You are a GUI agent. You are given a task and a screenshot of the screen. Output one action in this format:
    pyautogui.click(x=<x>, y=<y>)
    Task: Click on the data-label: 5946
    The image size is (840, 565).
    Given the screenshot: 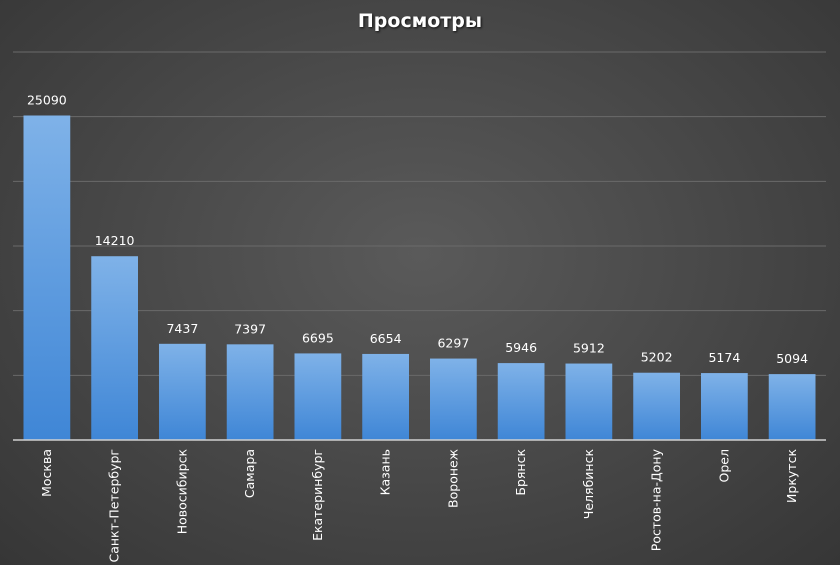 What is the action you would take?
    pyautogui.click(x=521, y=347)
    